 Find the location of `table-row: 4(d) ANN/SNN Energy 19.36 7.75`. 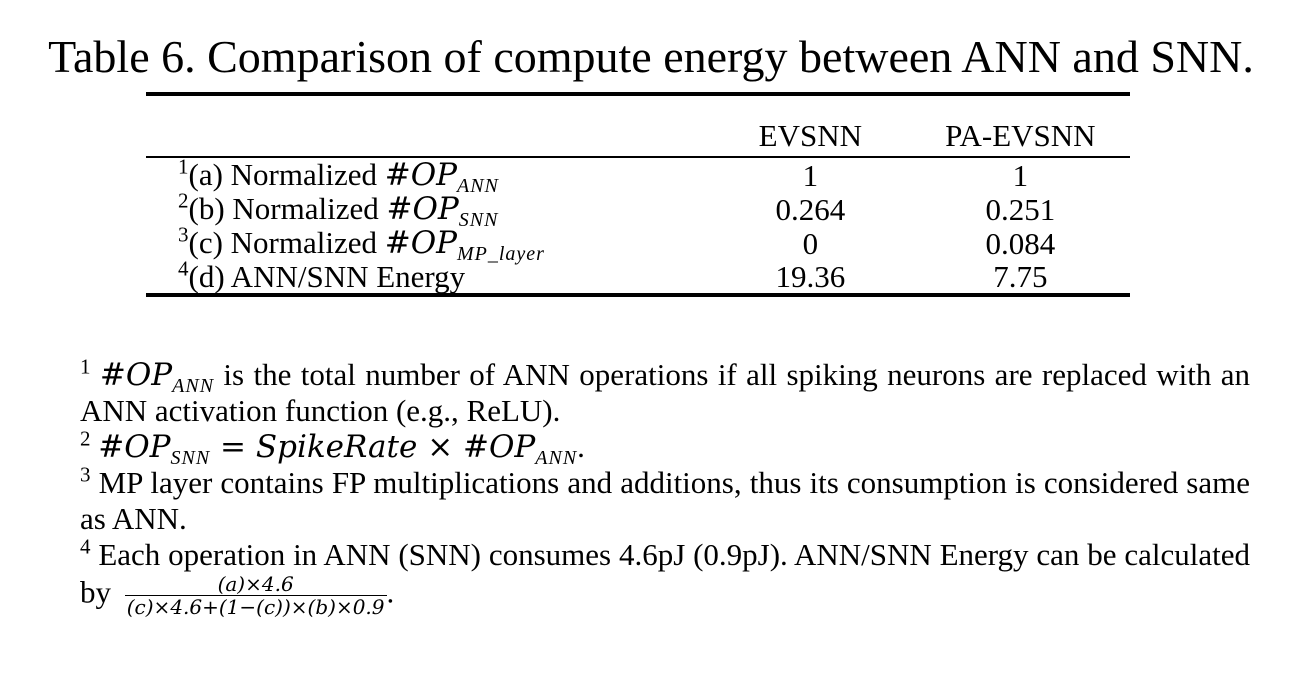

table-row: 4(d) ANN/SNN Energy 19.36 7.75 is located at coordinates (638, 275).